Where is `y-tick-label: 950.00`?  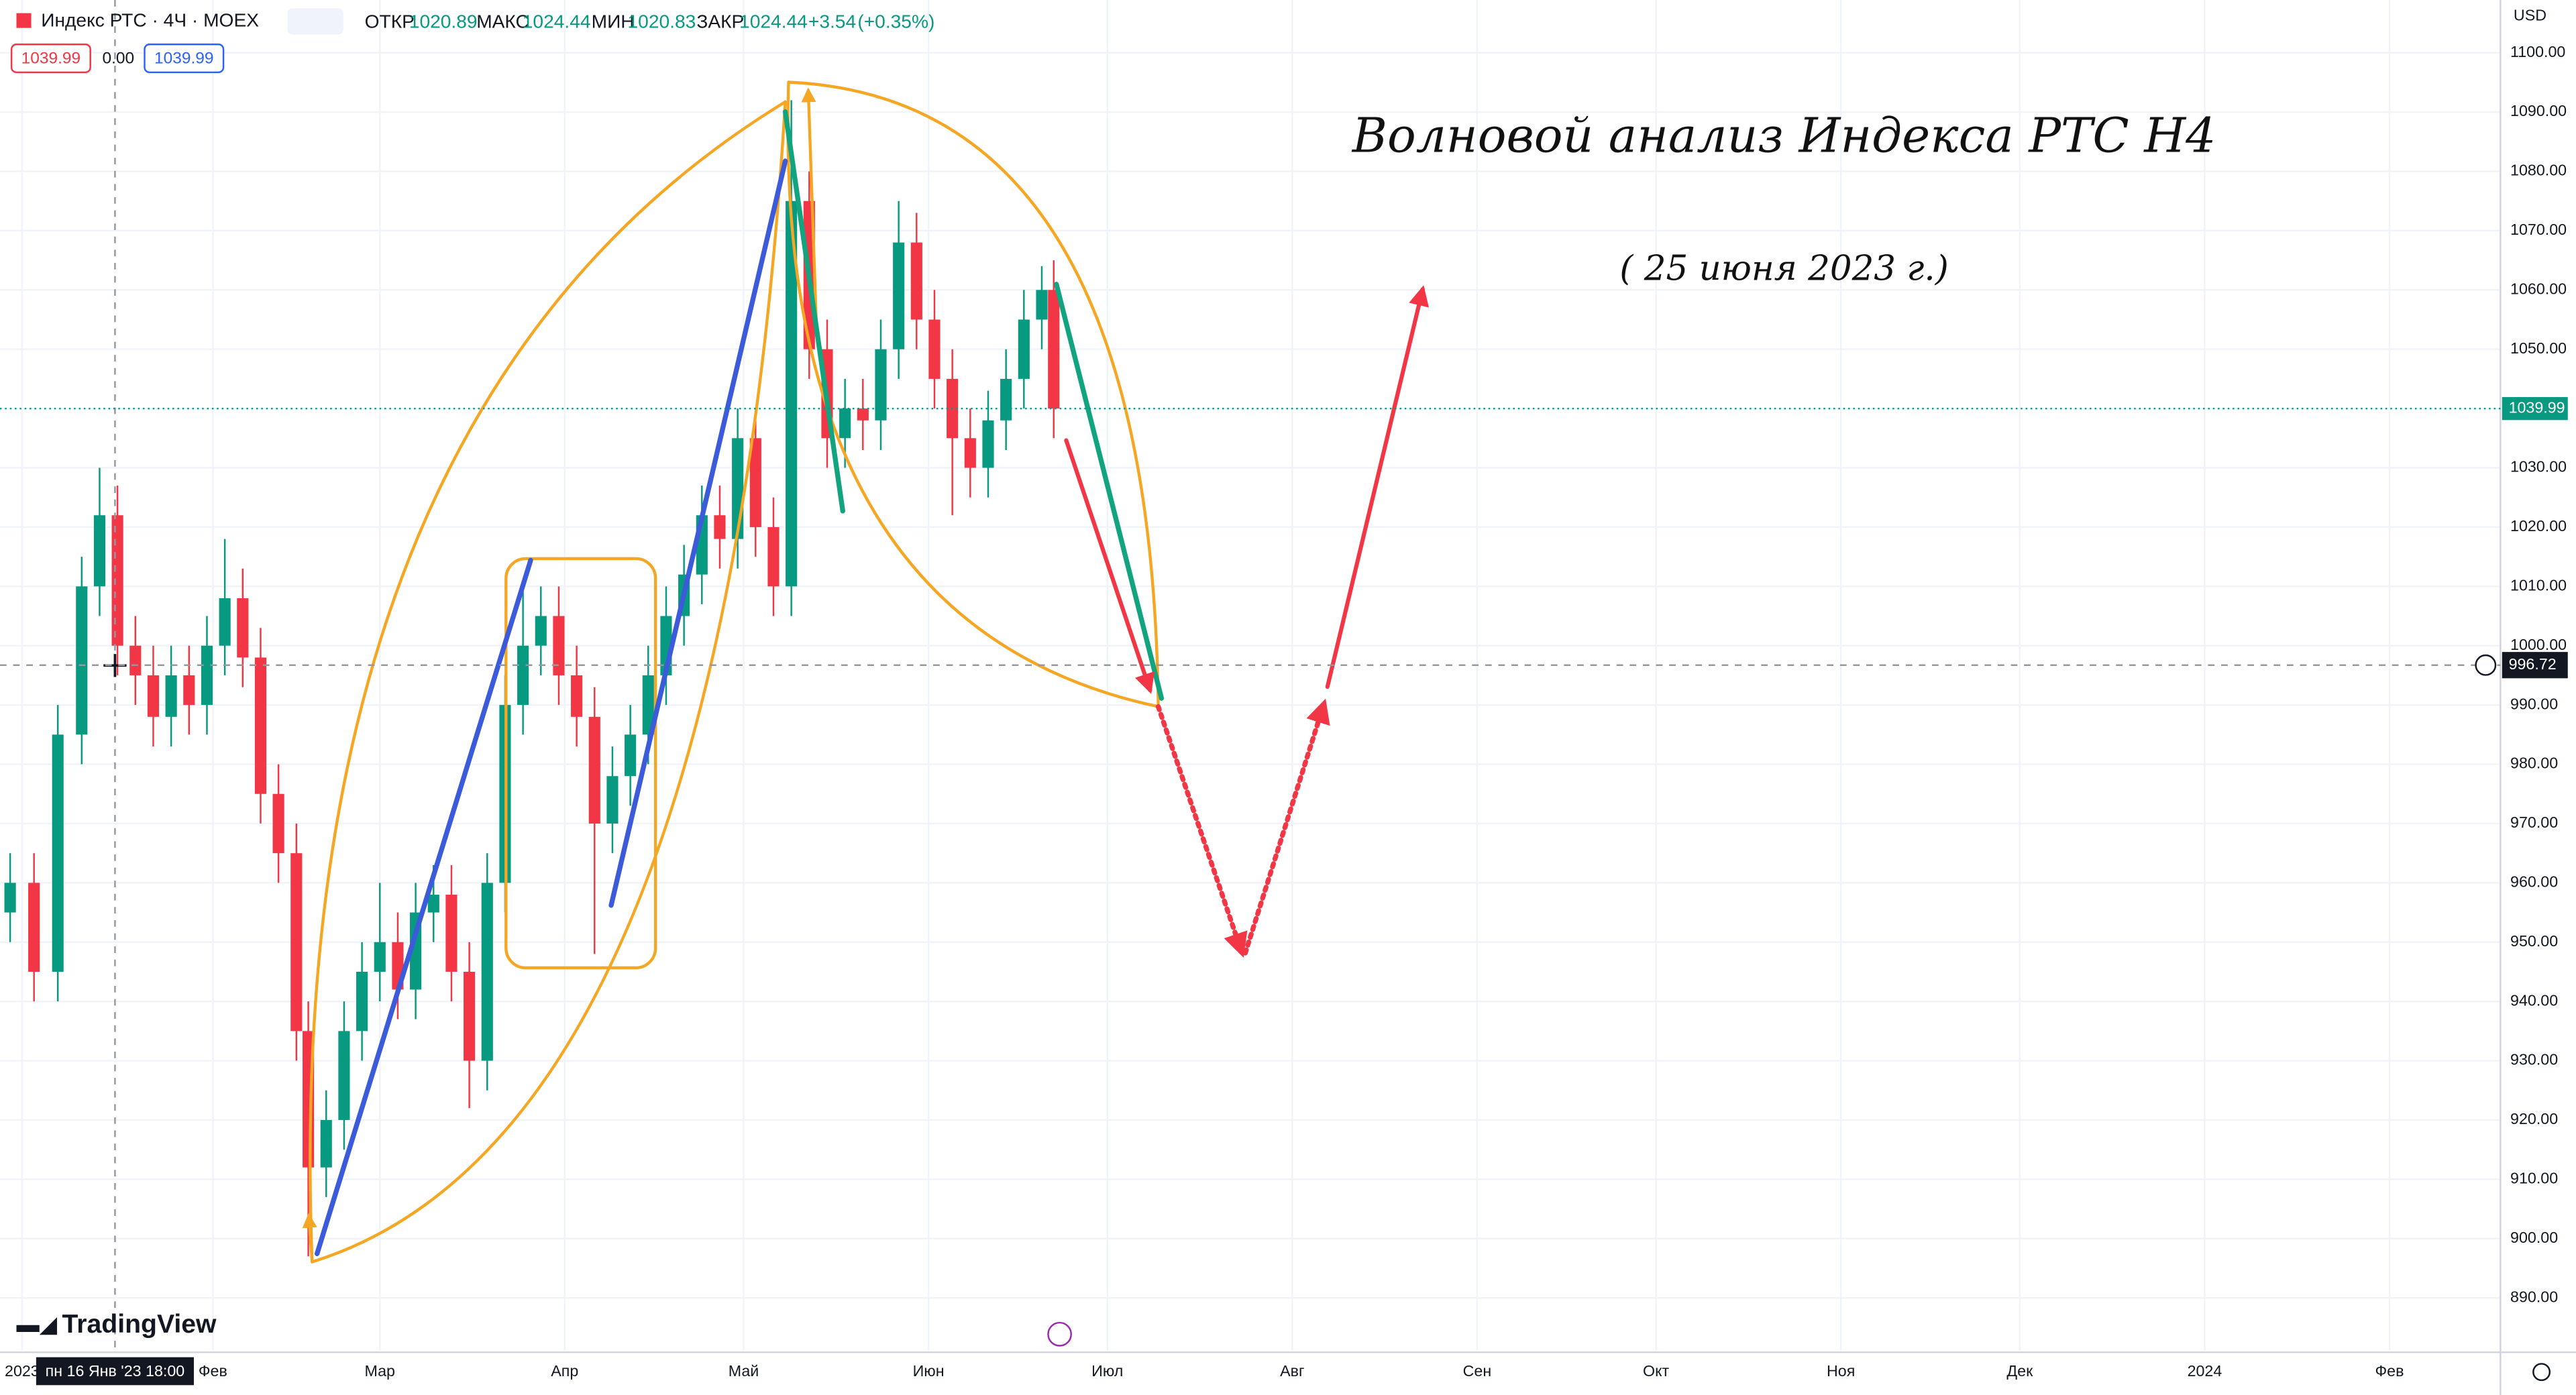
y-tick-label: 950.00 is located at coordinates (2534, 941).